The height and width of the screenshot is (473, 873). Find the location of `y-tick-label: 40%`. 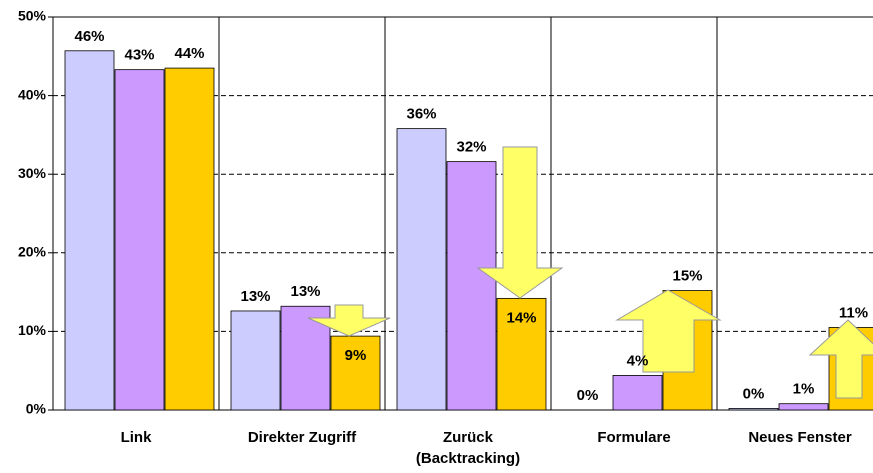

y-tick-label: 40% is located at coordinates (32, 94).